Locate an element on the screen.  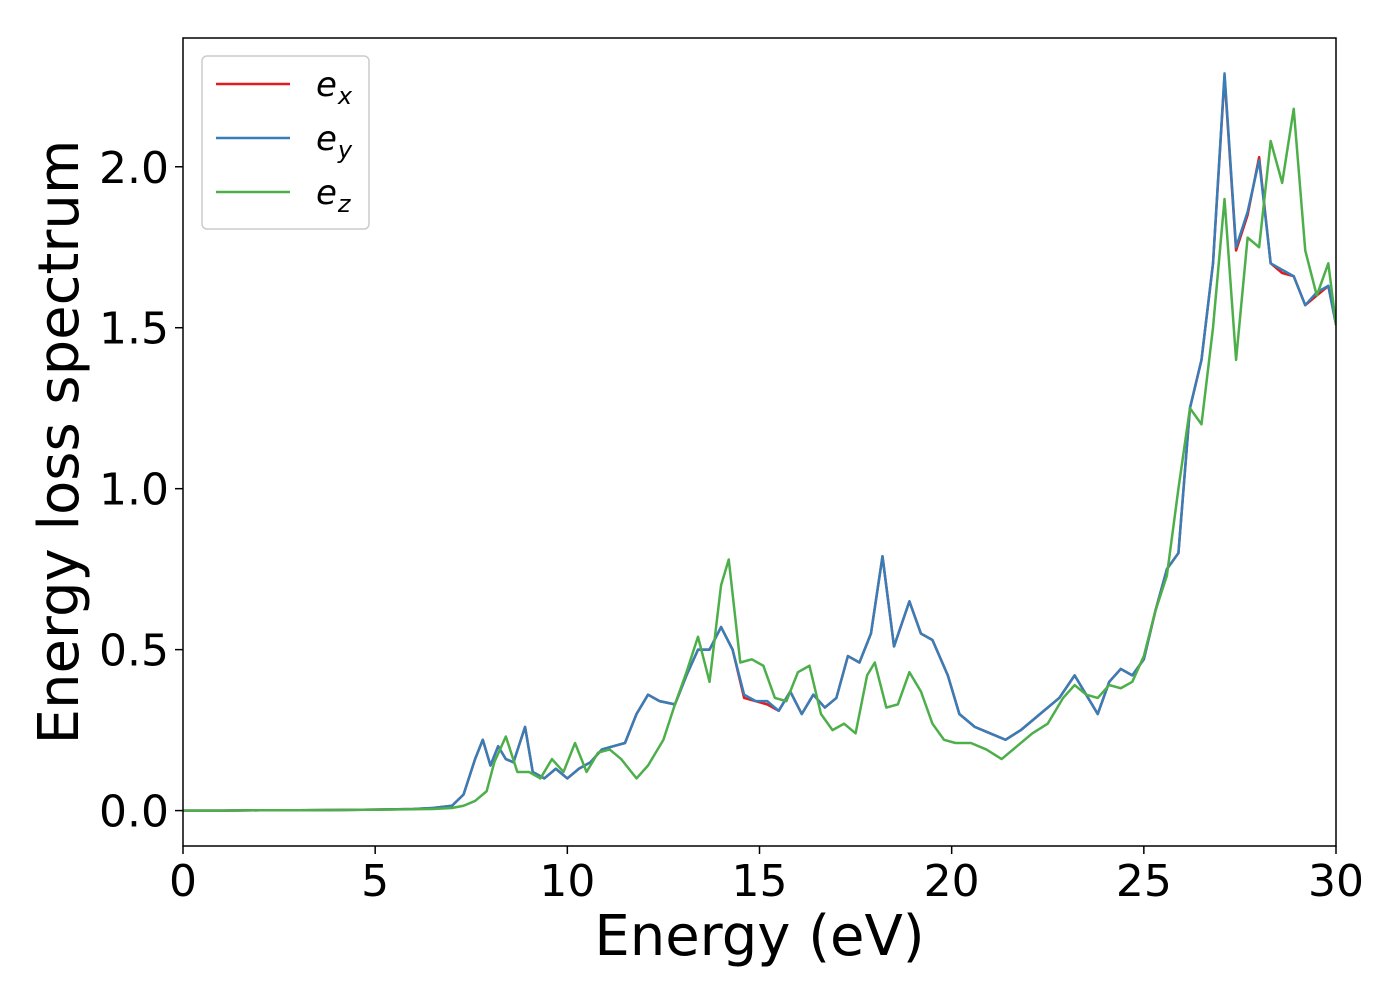
legend-label-y: ey is located at coordinates (334, 141).